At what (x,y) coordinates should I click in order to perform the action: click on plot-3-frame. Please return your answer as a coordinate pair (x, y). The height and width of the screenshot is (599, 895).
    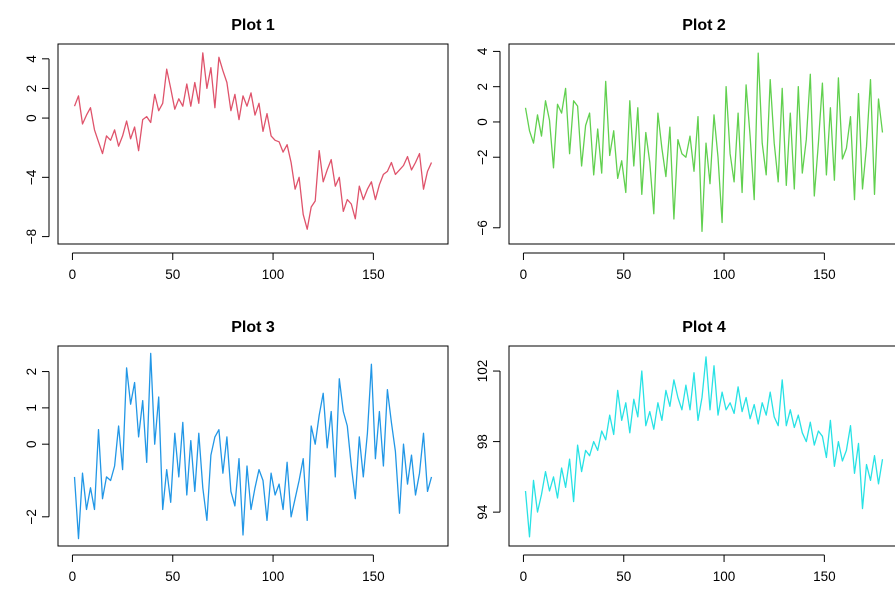
    Looking at the image, I should click on (253, 446).